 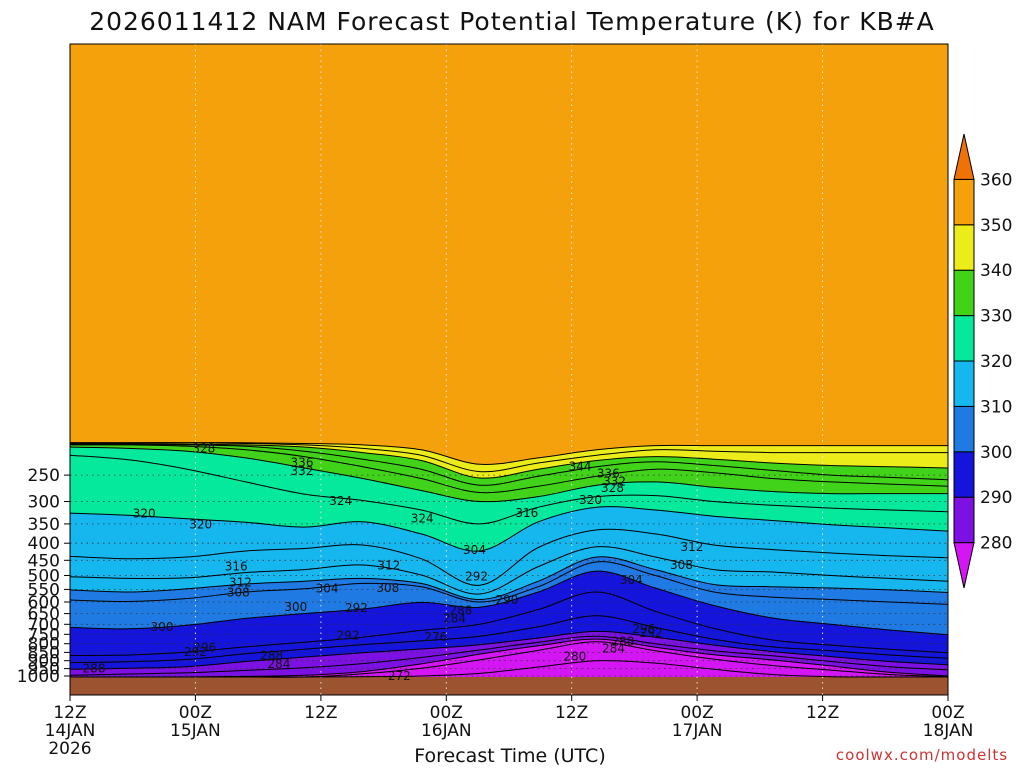 What do you see at coordinates (446, 713) in the screenshot?
I see `x-tick-label-36: 00Z` at bounding box center [446, 713].